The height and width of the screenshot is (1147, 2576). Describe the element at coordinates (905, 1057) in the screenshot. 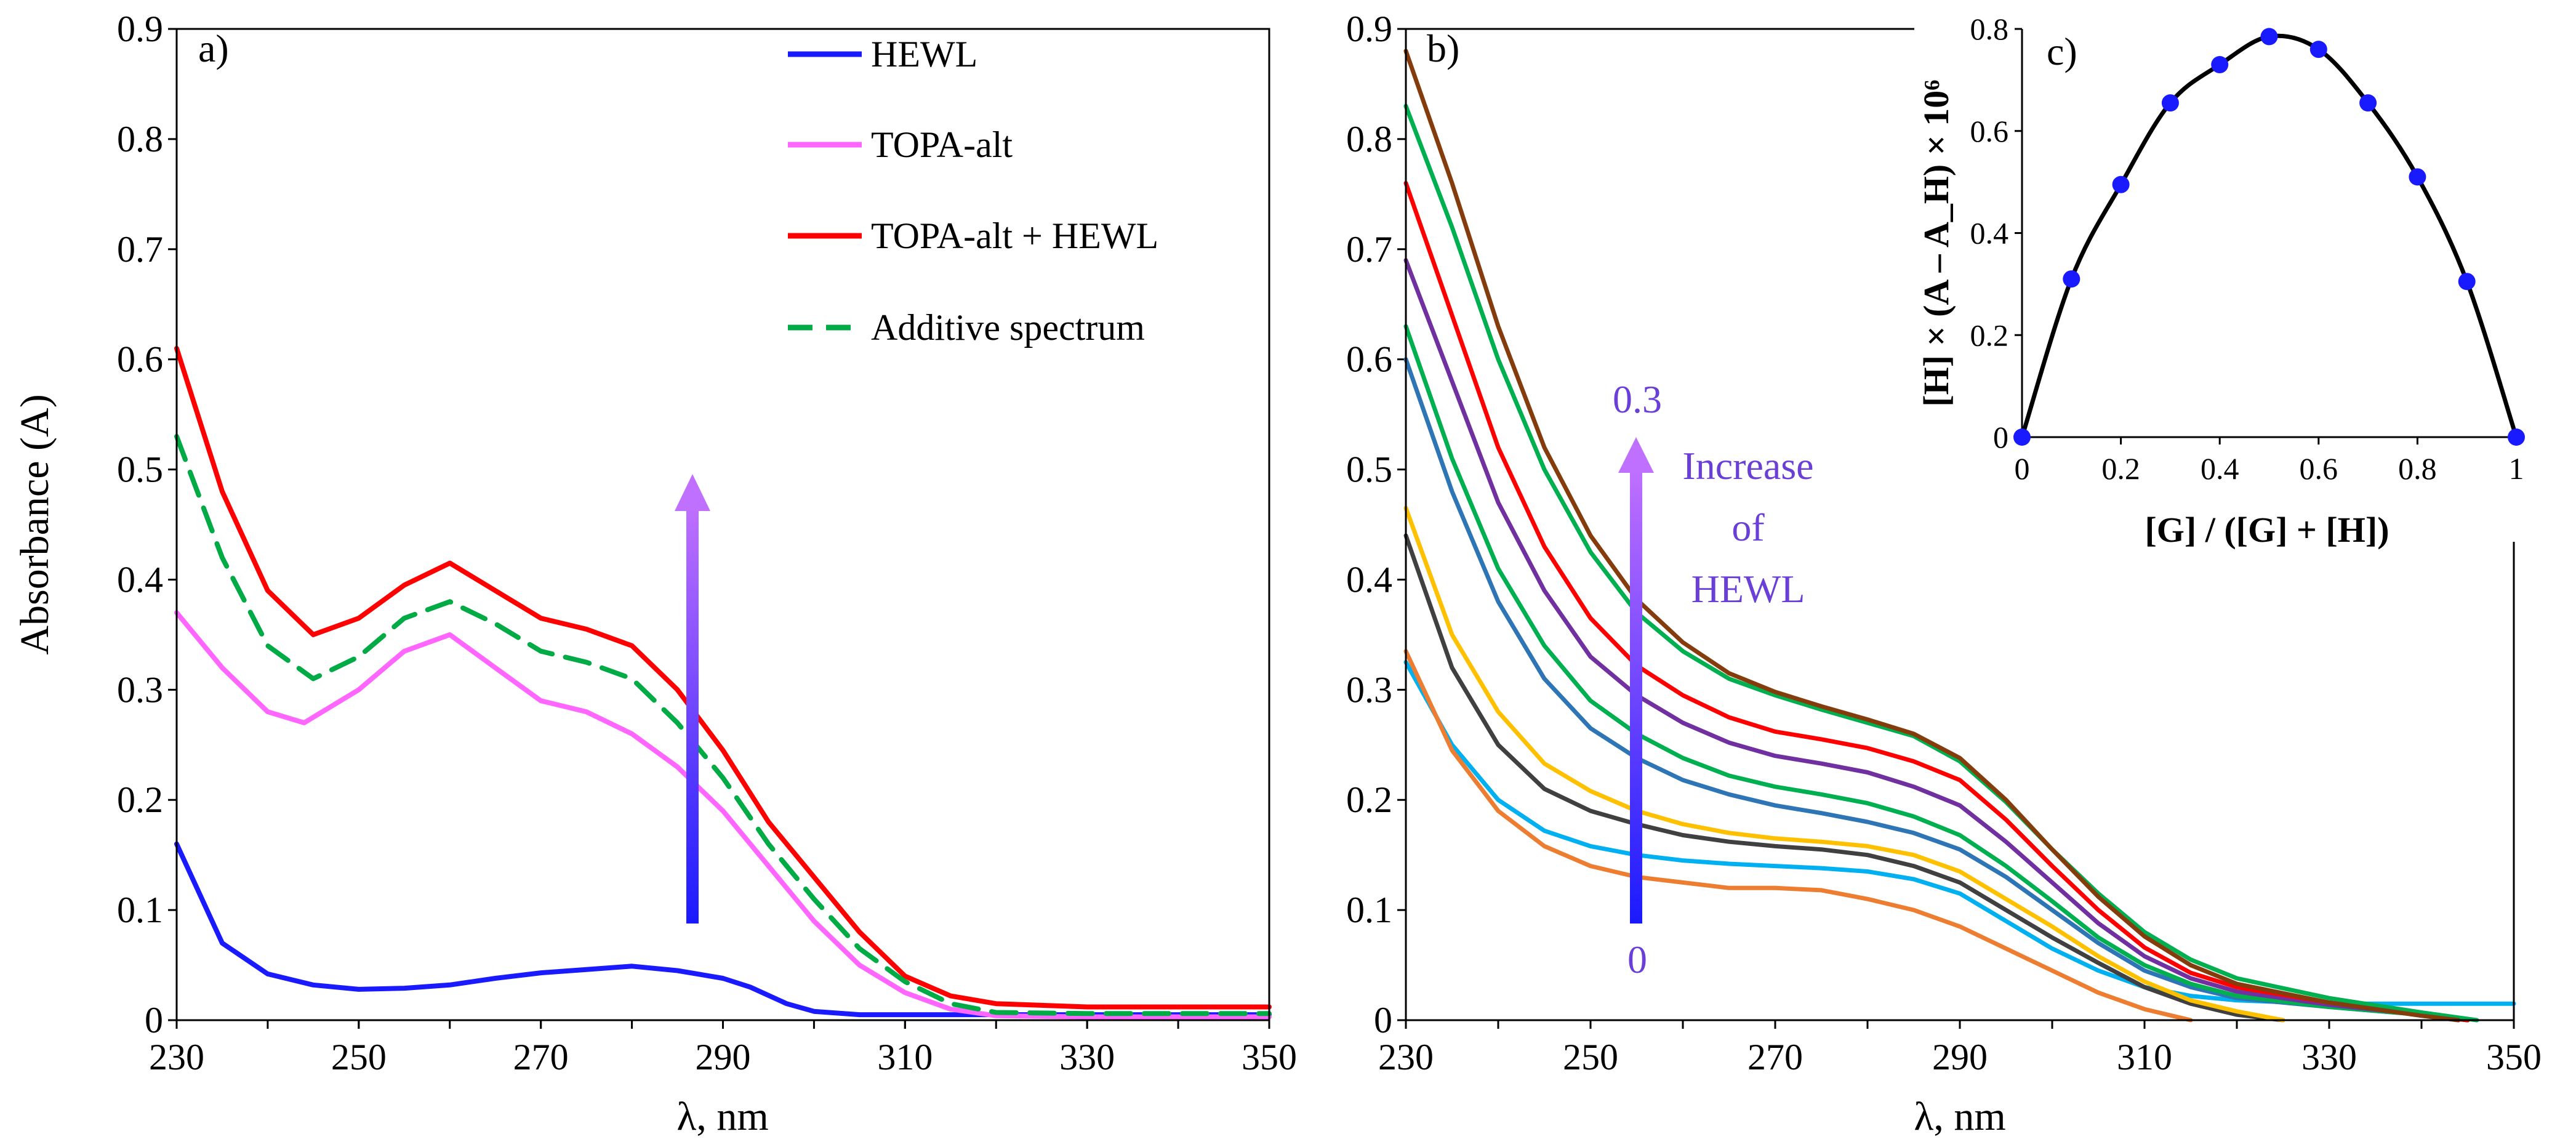

I see `panel-a-x-tick-label: 310` at that location.